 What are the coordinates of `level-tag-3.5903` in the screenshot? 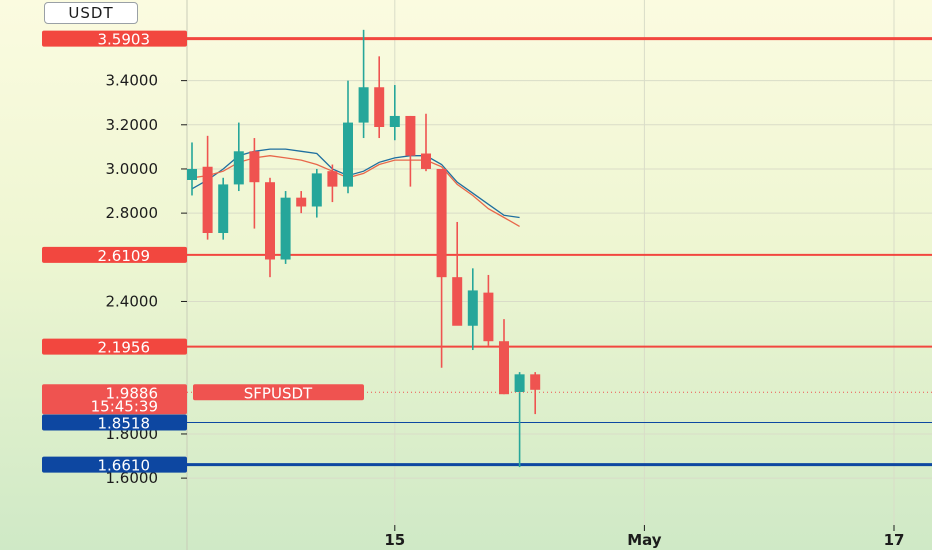 It's located at (114, 38).